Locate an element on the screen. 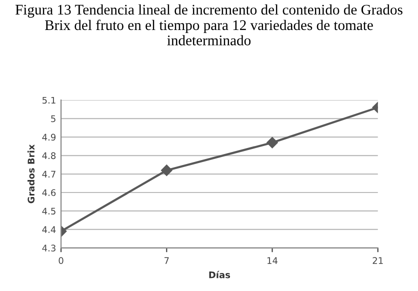 Image resolution: width=418 pixels, height=291 pixels. y-tick-label: 4.5 is located at coordinates (49, 211).